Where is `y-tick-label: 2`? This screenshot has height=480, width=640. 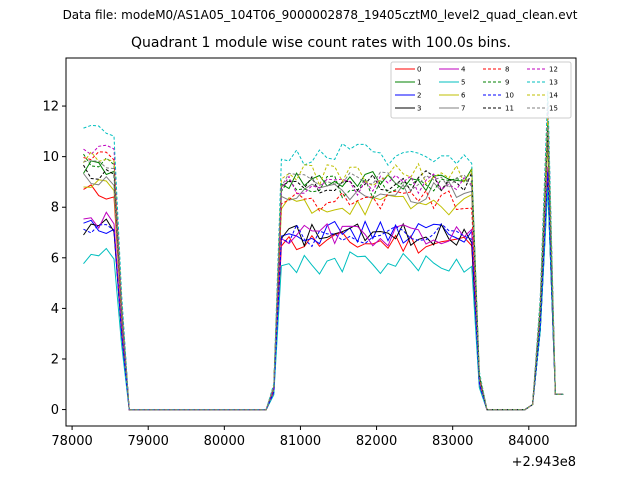
y-tick-label: 2 is located at coordinates (55, 359).